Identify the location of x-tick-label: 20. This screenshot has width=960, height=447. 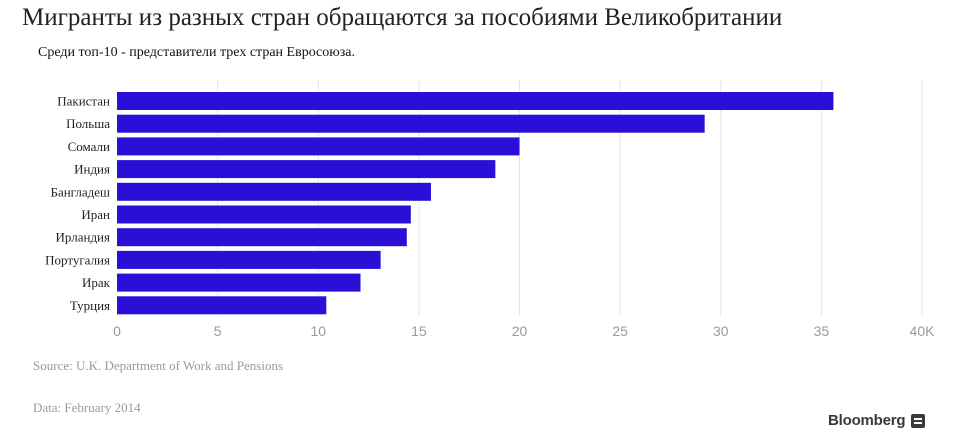
(520, 331).